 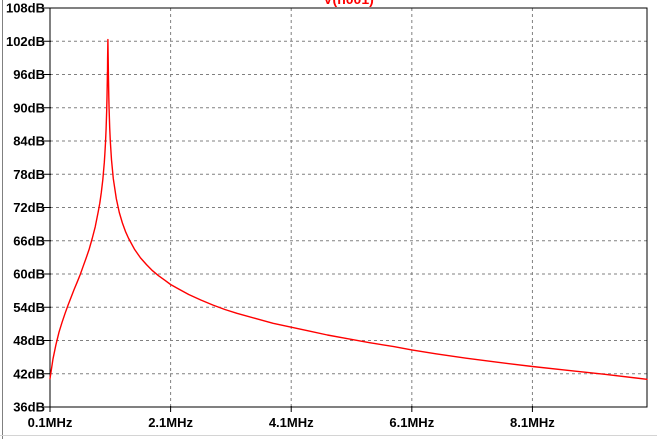 What do you see at coordinates (532, 422) in the screenshot?
I see `x-tick-label: 8.1MHz` at bounding box center [532, 422].